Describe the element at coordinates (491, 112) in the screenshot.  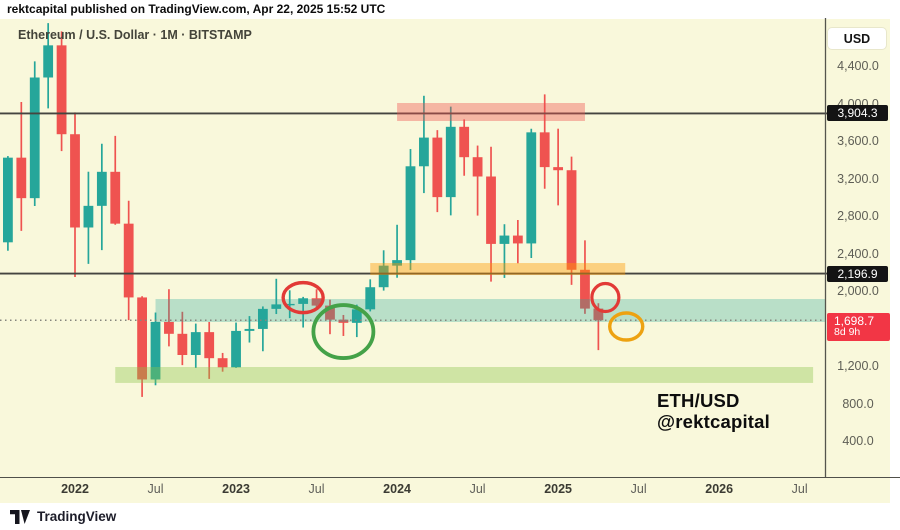
I see `resistance-zone-red` at that location.